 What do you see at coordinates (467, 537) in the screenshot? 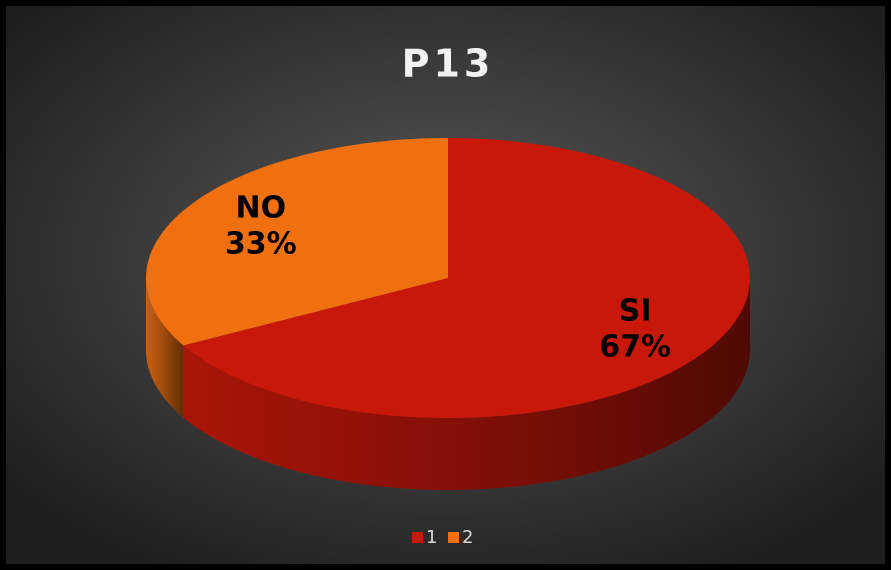
I see `legend-label: 2` at bounding box center [467, 537].